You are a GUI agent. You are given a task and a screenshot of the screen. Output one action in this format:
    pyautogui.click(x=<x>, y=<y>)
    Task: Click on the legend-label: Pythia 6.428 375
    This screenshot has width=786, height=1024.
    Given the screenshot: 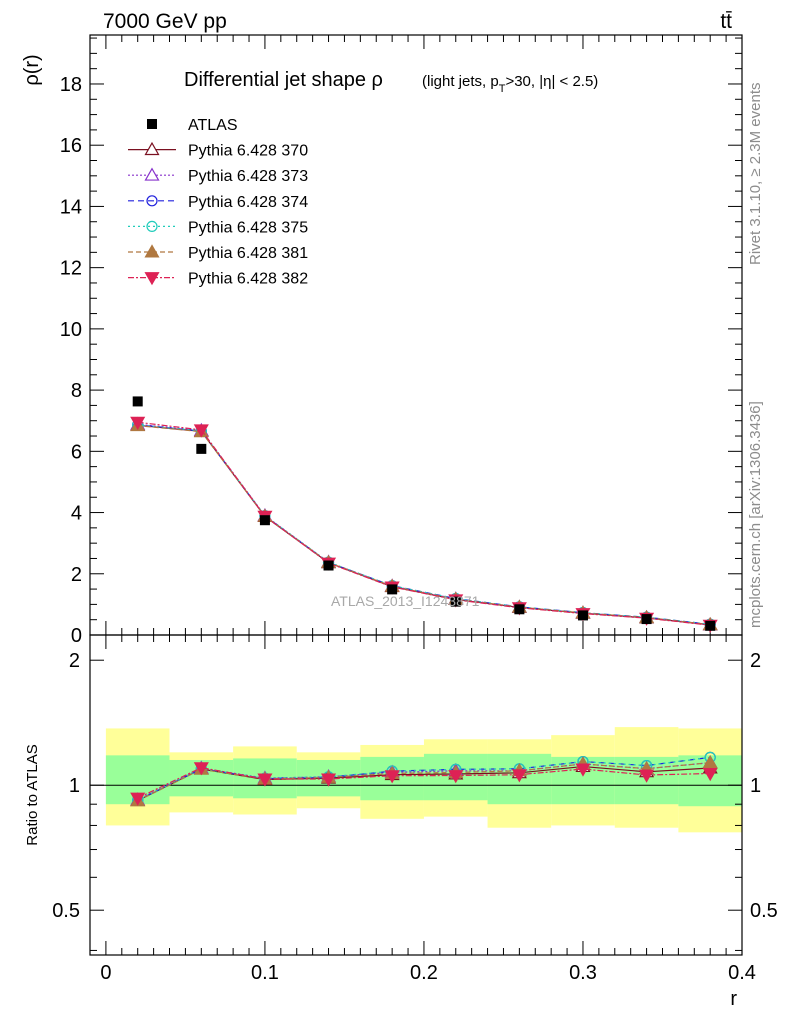 What is the action you would take?
    pyautogui.click(x=248, y=227)
    